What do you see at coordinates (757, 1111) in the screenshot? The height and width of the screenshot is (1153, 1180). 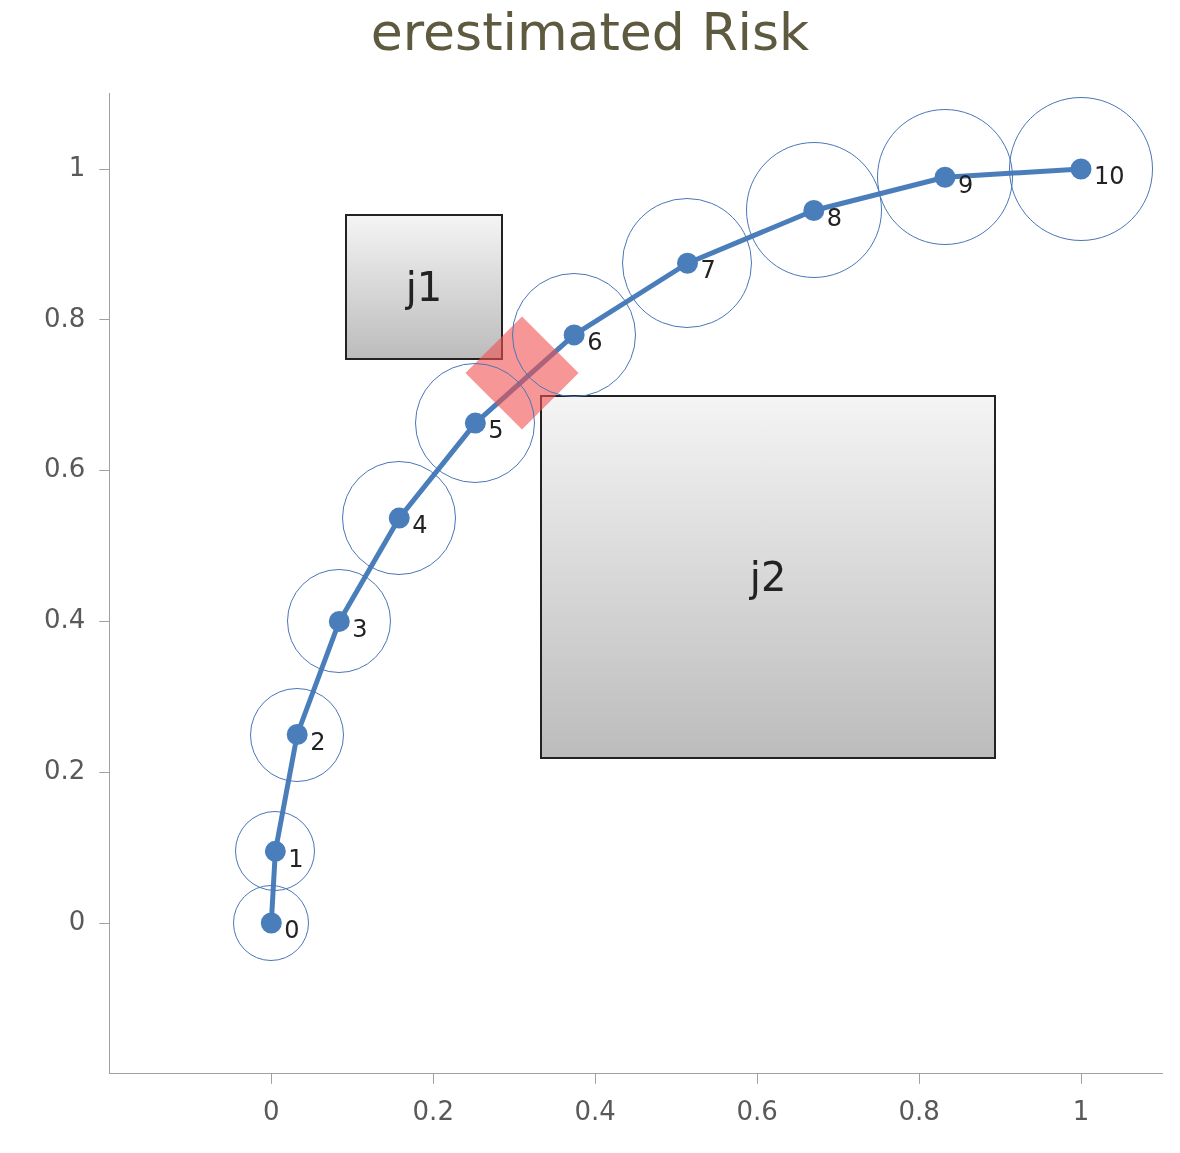 I see `x-tick-label: 0.6` at bounding box center [757, 1111].